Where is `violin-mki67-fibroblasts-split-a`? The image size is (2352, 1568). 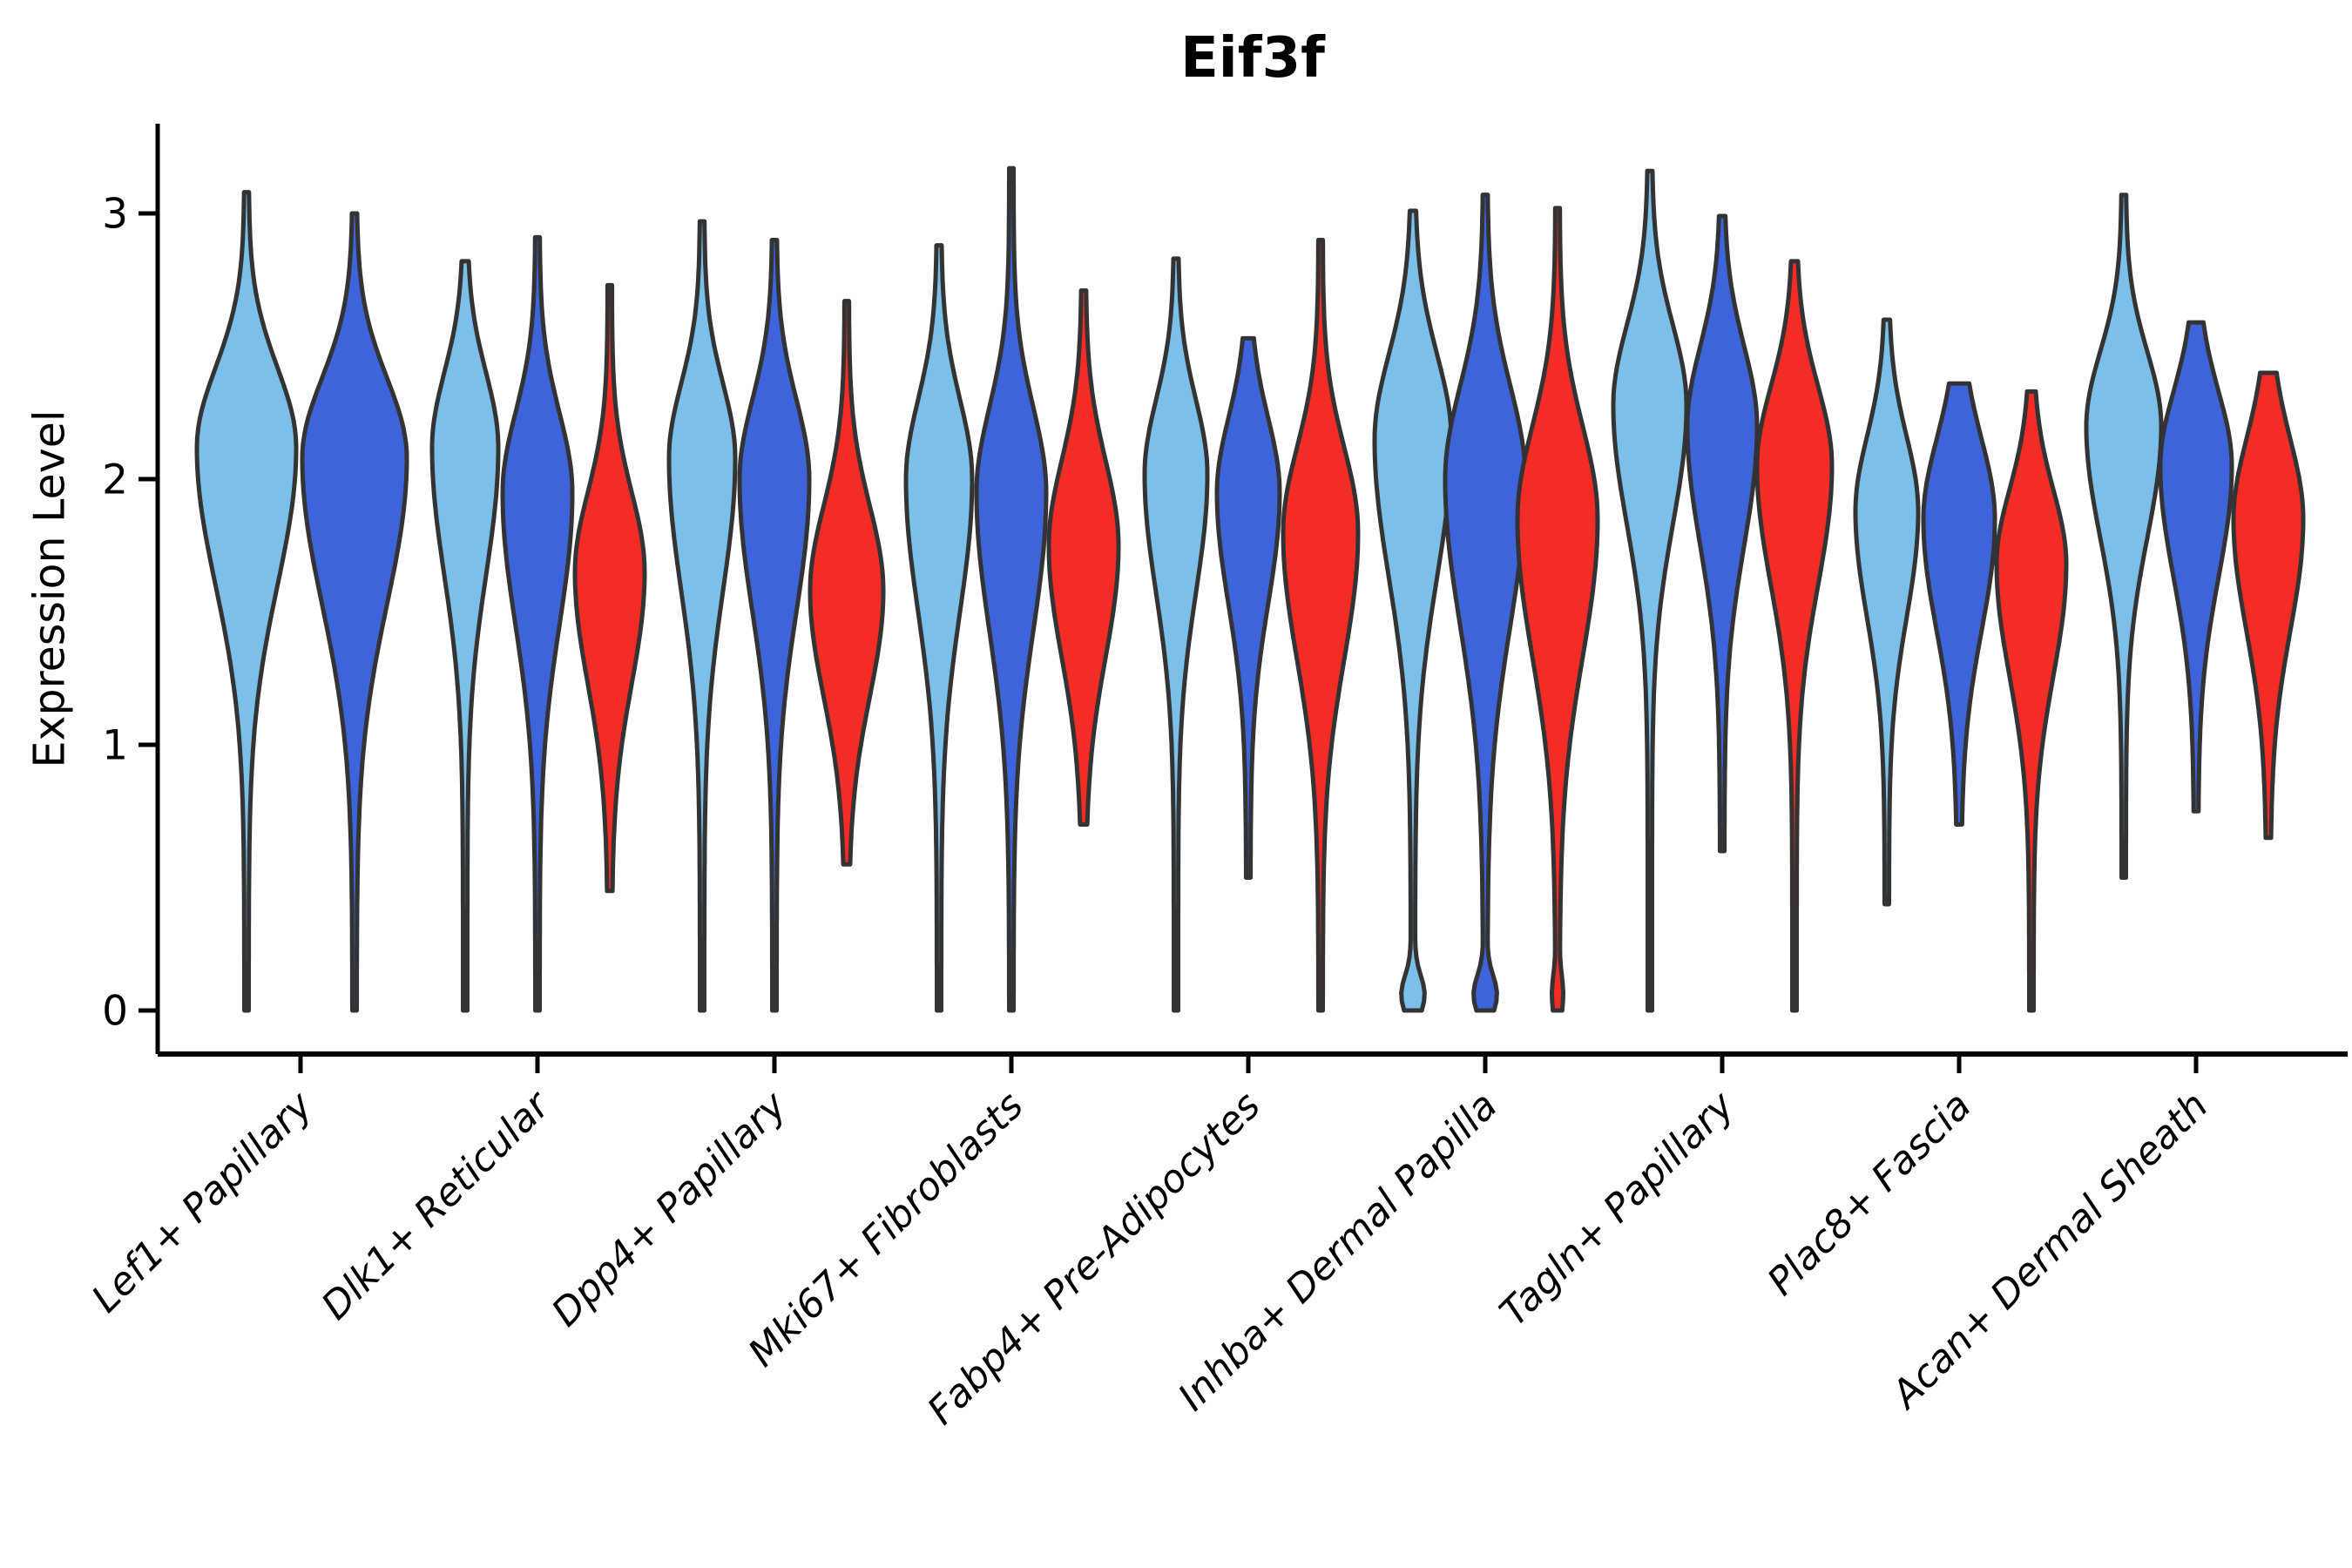 violin-mki67-fibroblasts-split-a is located at coordinates (939, 628).